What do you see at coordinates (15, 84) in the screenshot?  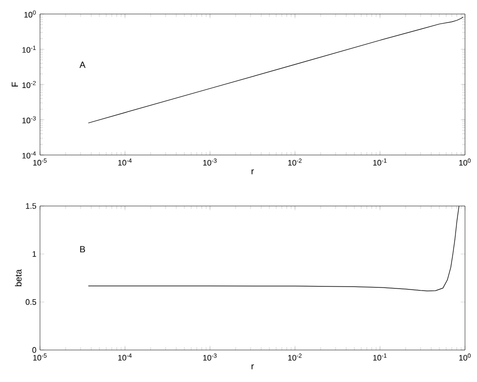 I see `y-axis-title: F` at bounding box center [15, 84].